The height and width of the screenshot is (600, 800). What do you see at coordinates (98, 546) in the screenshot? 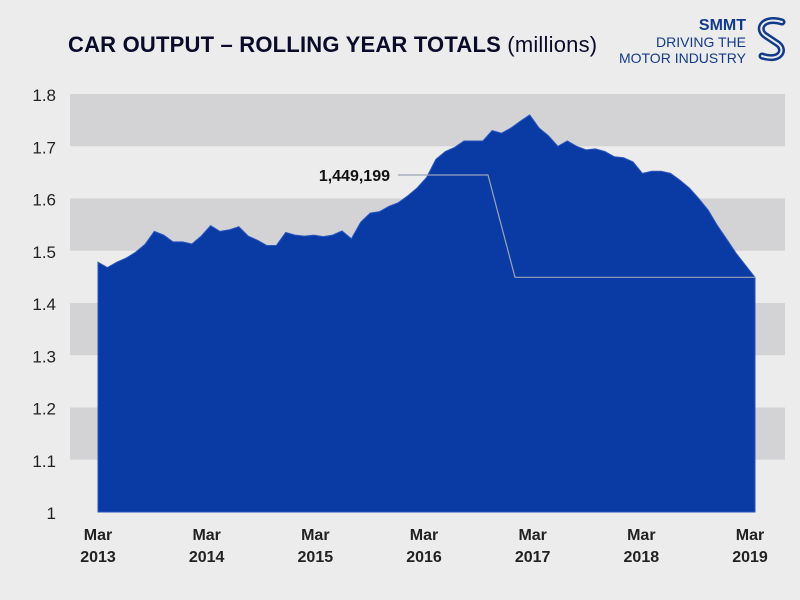
I see `x-tick-label: Mar 2013` at bounding box center [98, 546].